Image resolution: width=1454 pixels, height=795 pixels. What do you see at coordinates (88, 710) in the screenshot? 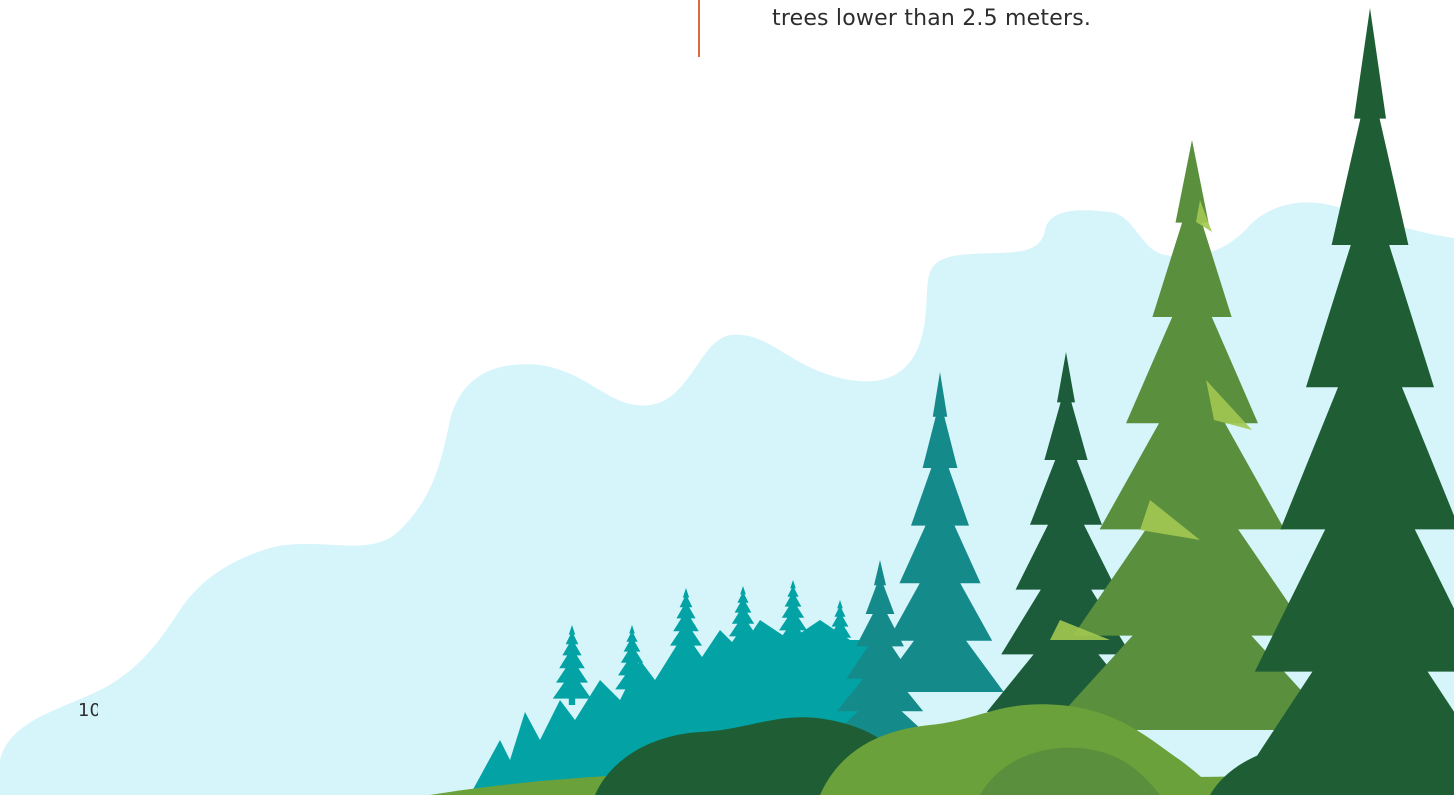
I see `page-number: 10` at bounding box center [88, 710].